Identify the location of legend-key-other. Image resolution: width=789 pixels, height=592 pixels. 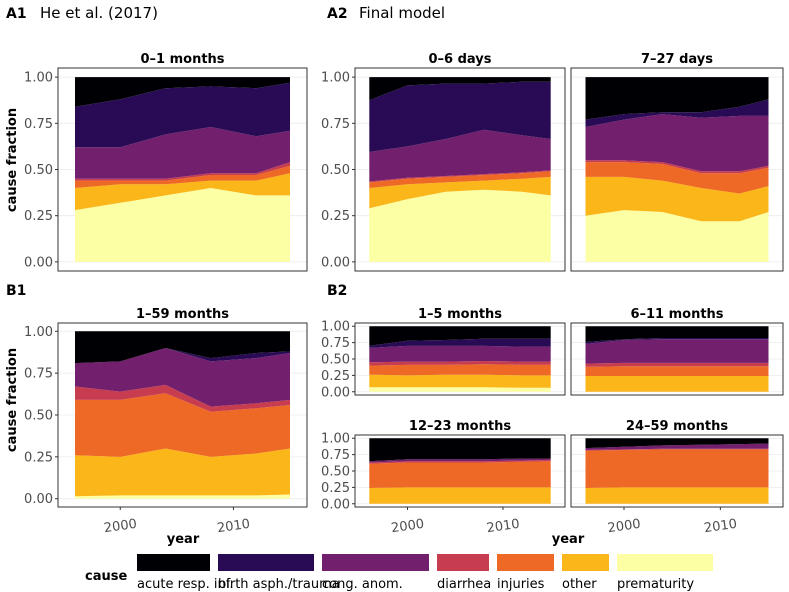
(585, 562).